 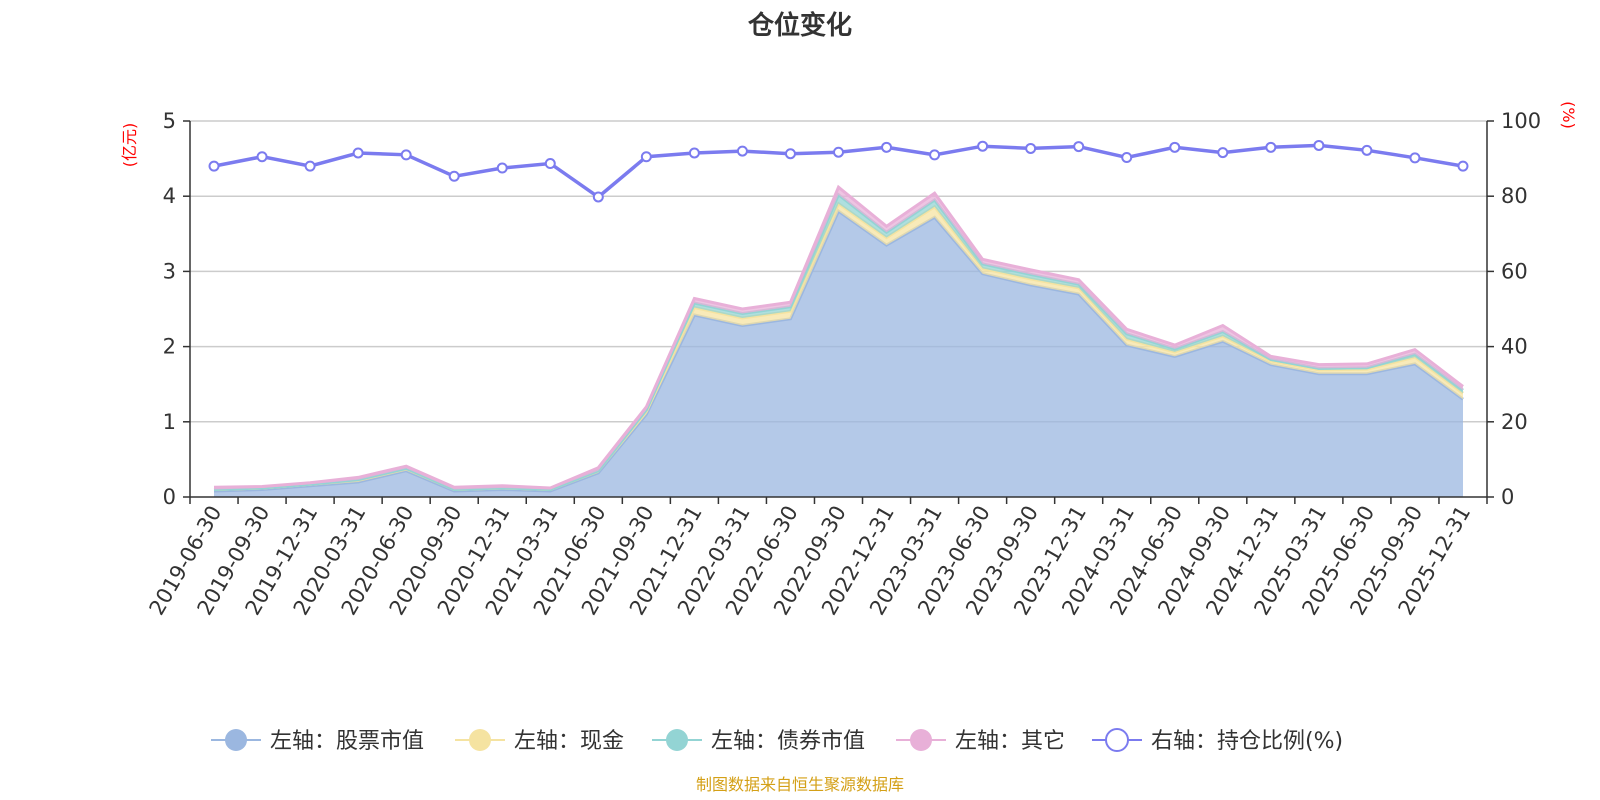 I want to click on legend-item: 左轴：现金, so click(x=539, y=741).